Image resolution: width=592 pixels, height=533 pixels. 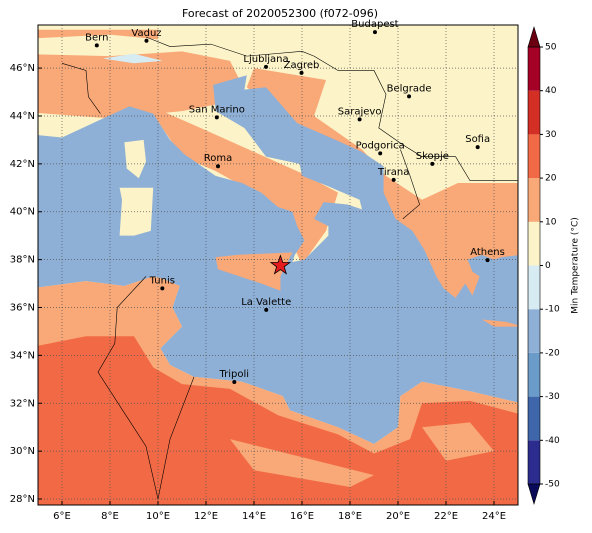 I want to click on star-marker, so click(x=280, y=264).